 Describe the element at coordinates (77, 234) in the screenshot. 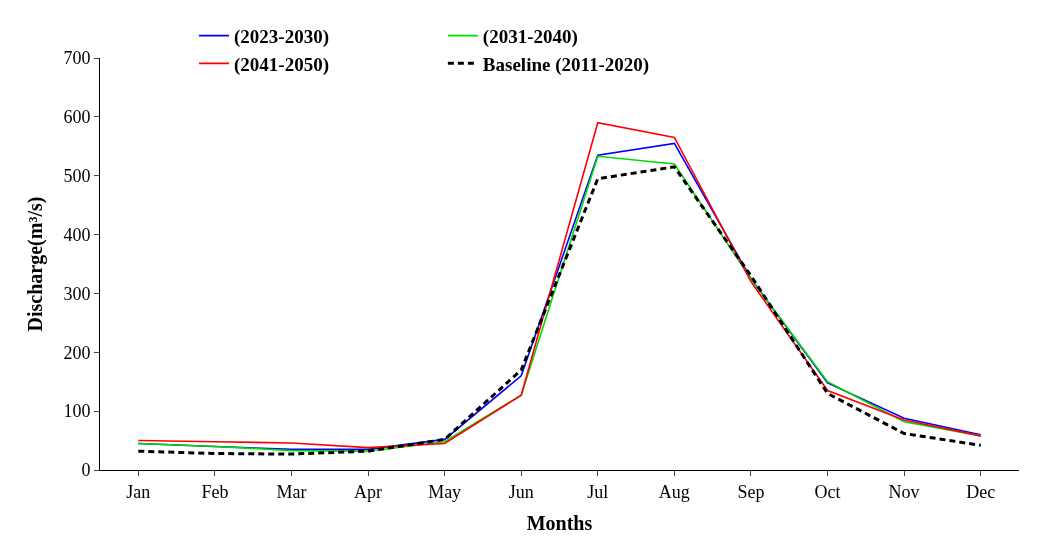

I see `y-tick-label: 400` at that location.